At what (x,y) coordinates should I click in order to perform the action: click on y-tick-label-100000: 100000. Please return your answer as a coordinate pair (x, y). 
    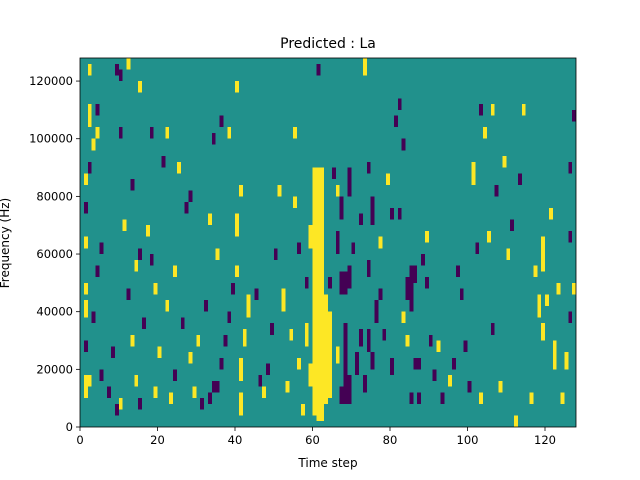
    Looking at the image, I should click on (51, 139).